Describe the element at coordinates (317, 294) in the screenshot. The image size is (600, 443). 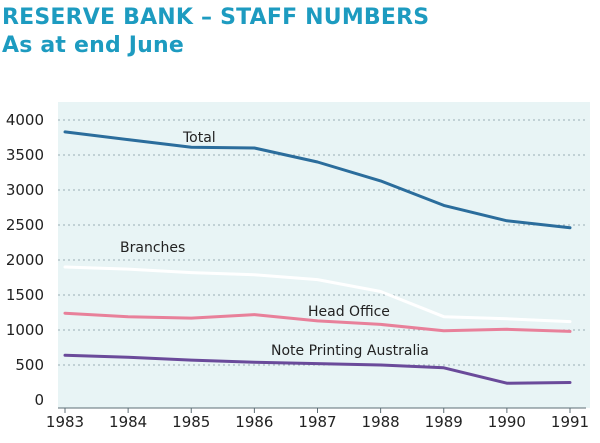
I see `series-line-branches` at that location.